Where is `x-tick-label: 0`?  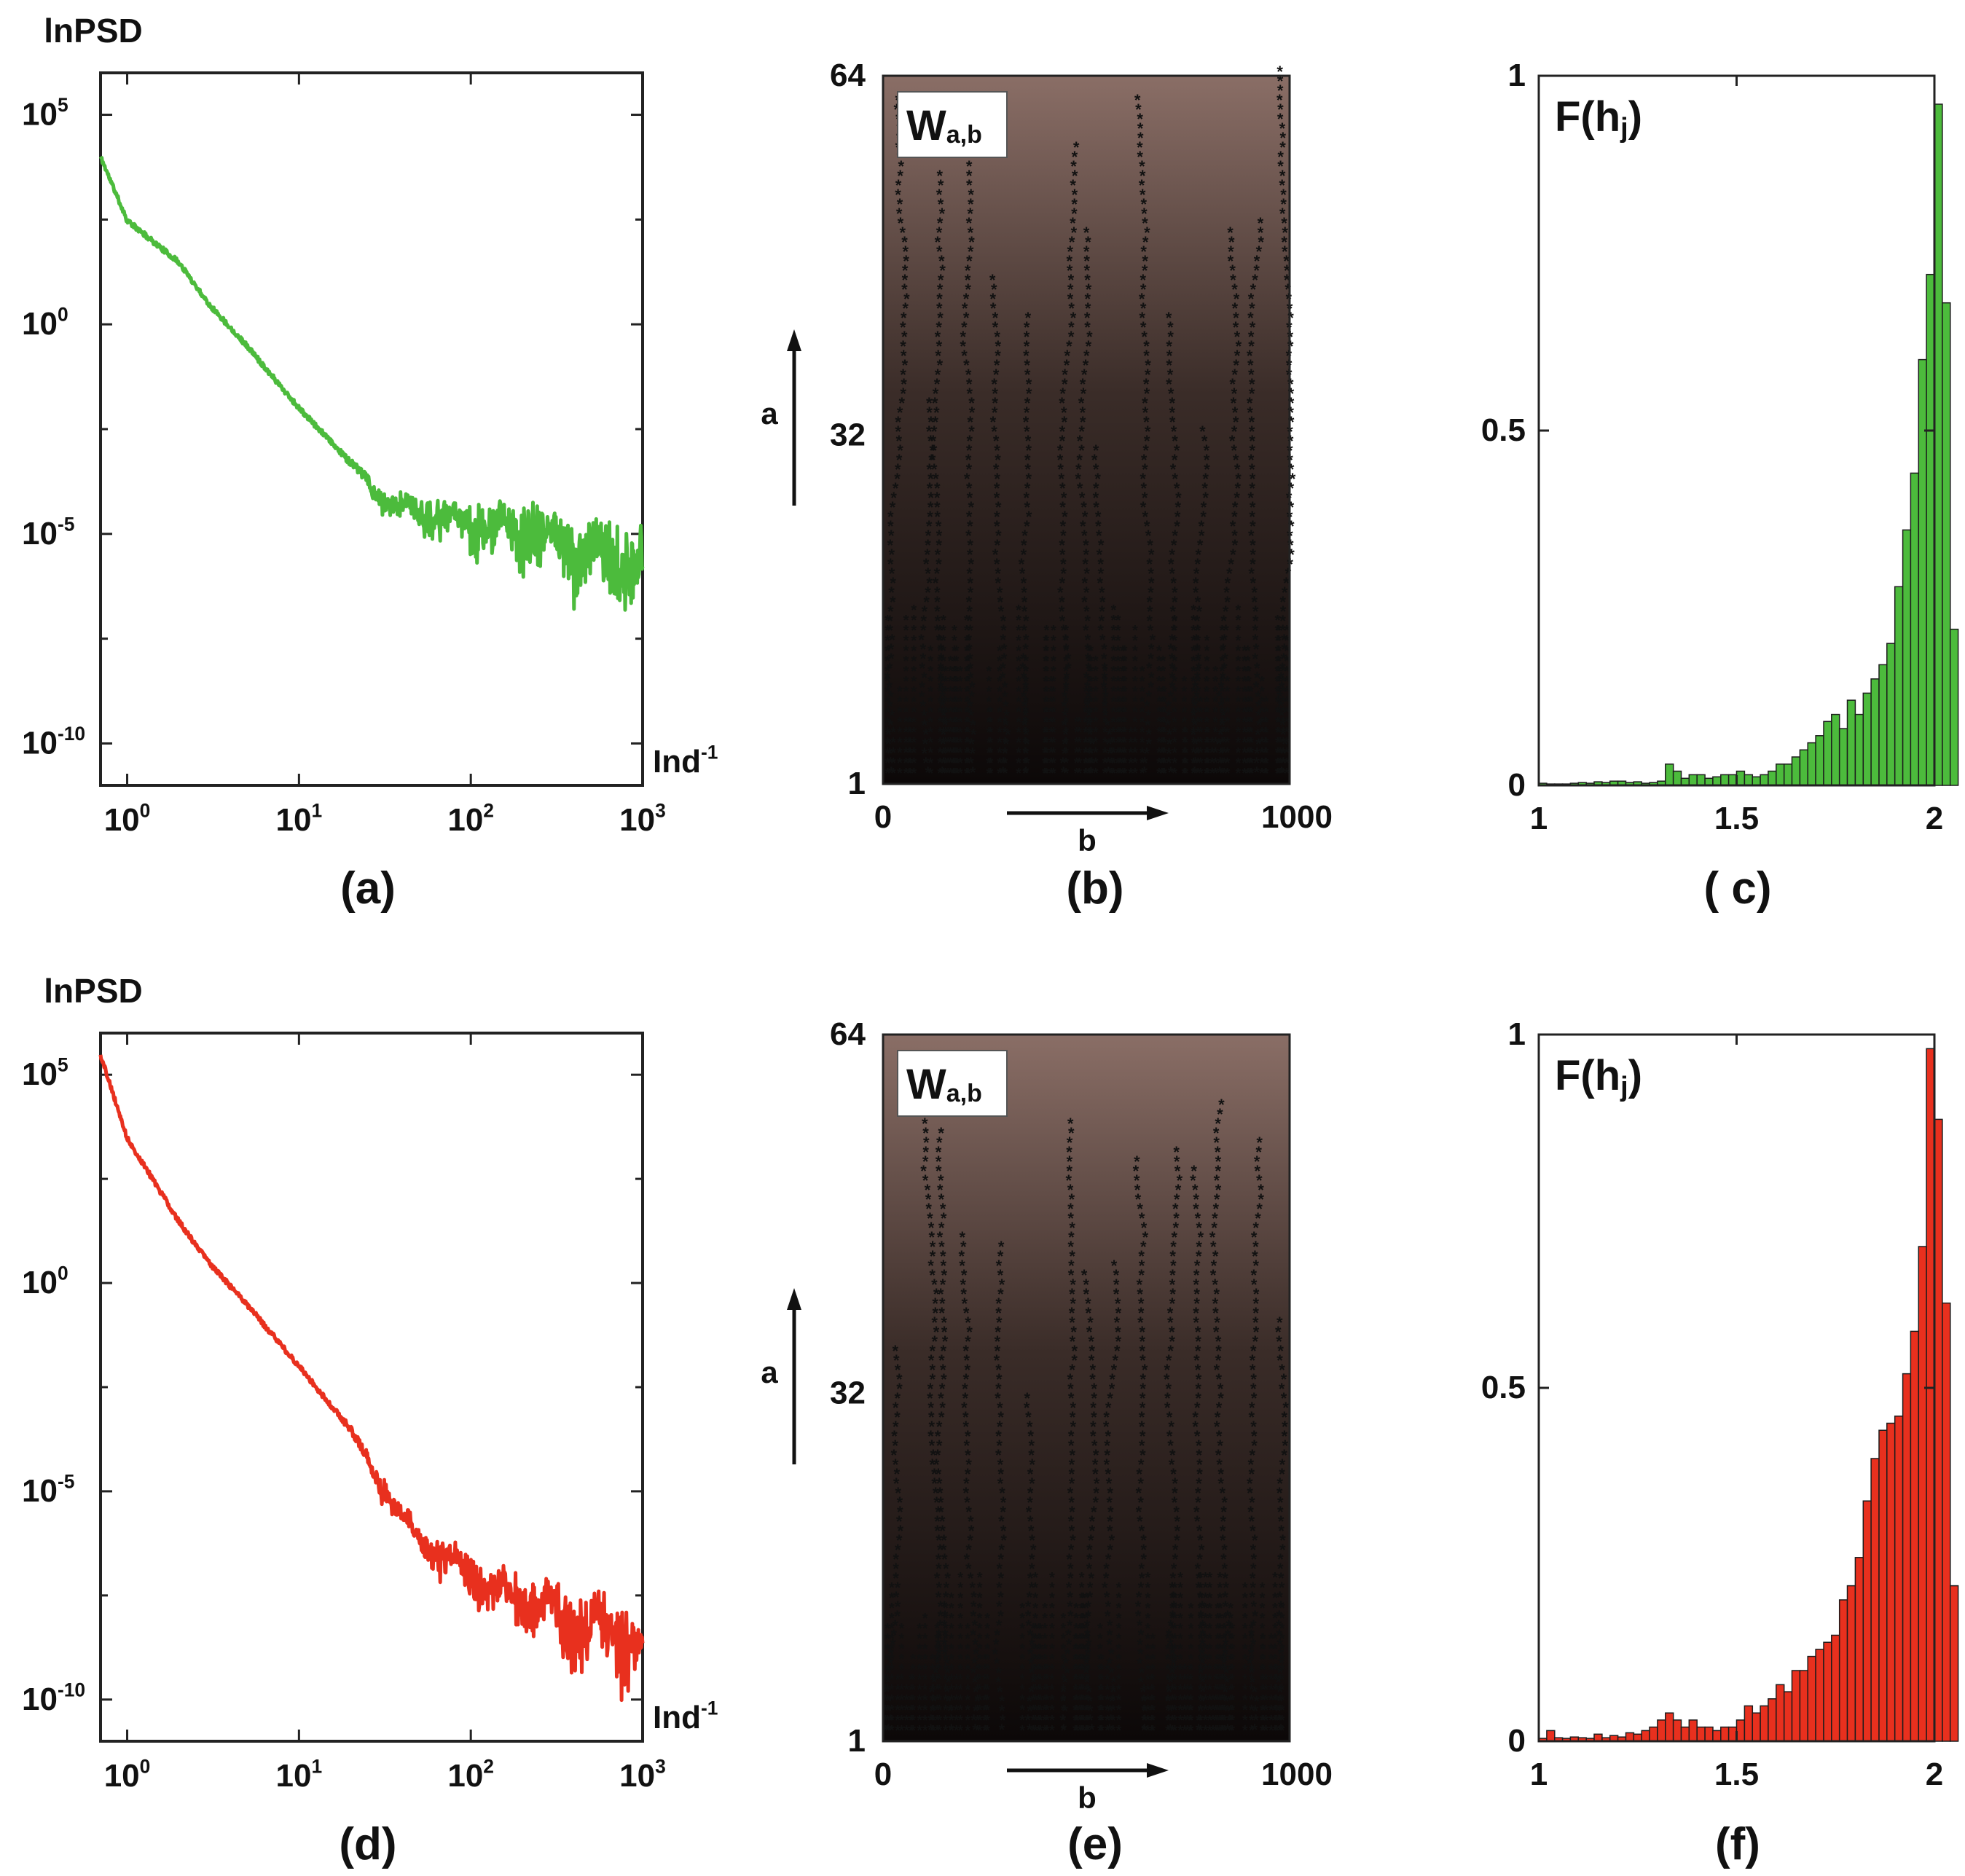 x-tick-label: 0 is located at coordinates (883, 817).